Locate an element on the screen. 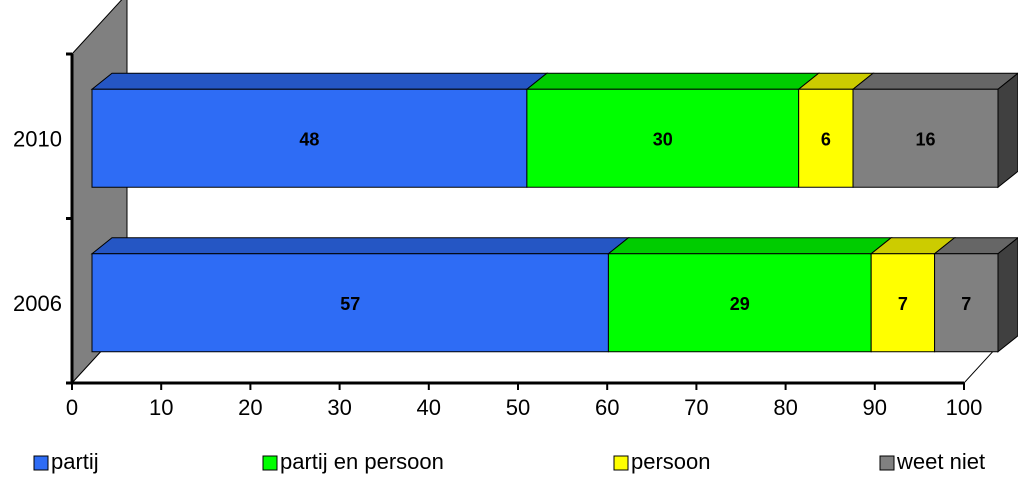 This screenshot has height=477, width=1018. legend-label: persoon is located at coordinates (671, 461).